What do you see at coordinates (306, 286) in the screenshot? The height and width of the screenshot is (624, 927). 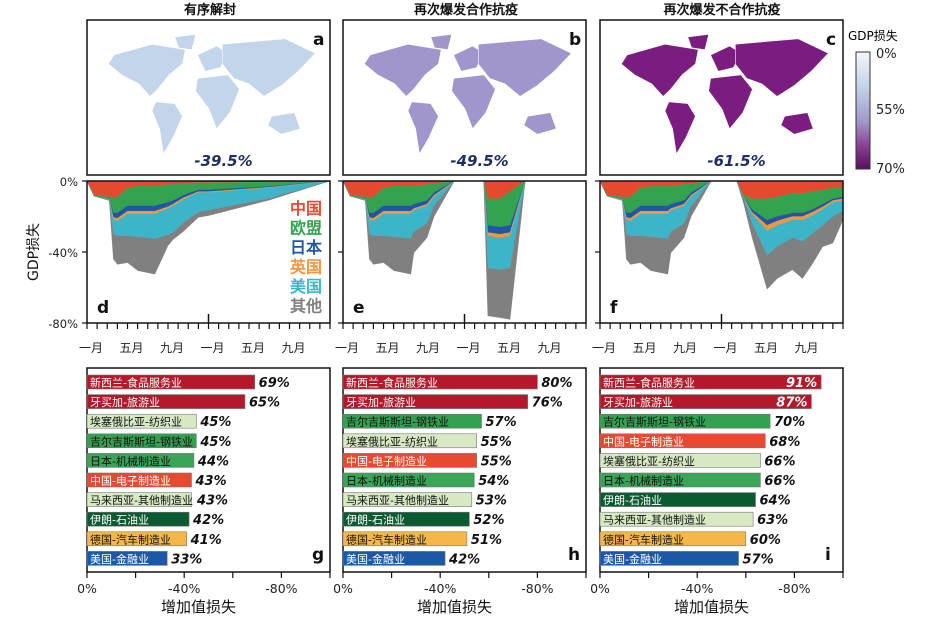 I see `legend-item-美国: 美国` at bounding box center [306, 286].